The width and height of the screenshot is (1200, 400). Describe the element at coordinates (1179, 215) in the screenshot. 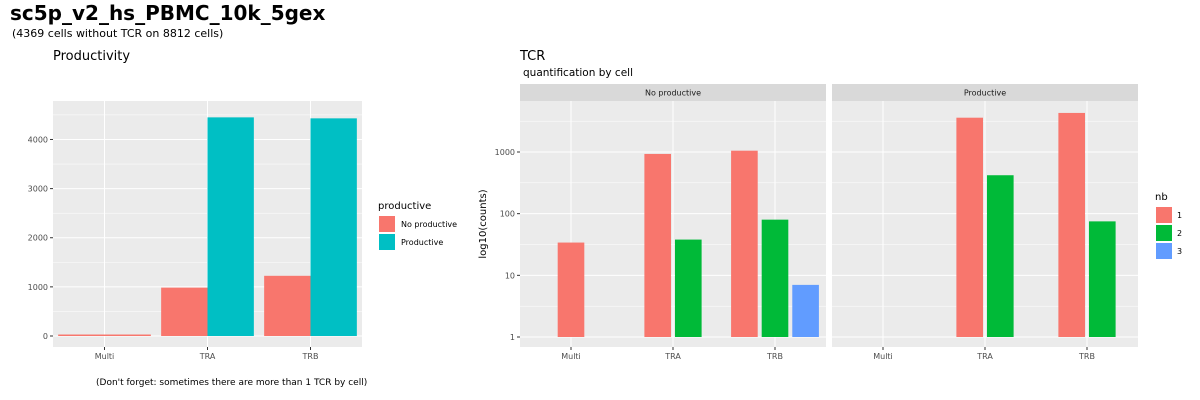

I see `legend-label: 1` at that location.